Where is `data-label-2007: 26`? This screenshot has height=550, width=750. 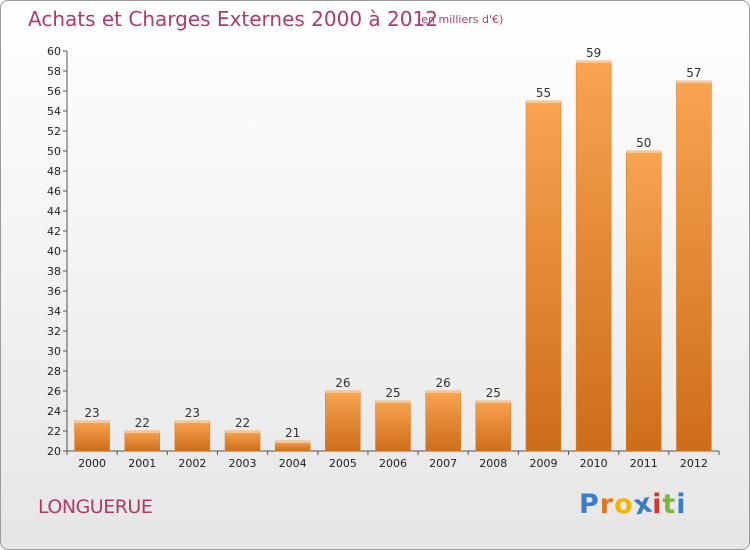
data-label-2007: 26 is located at coordinates (443, 383).